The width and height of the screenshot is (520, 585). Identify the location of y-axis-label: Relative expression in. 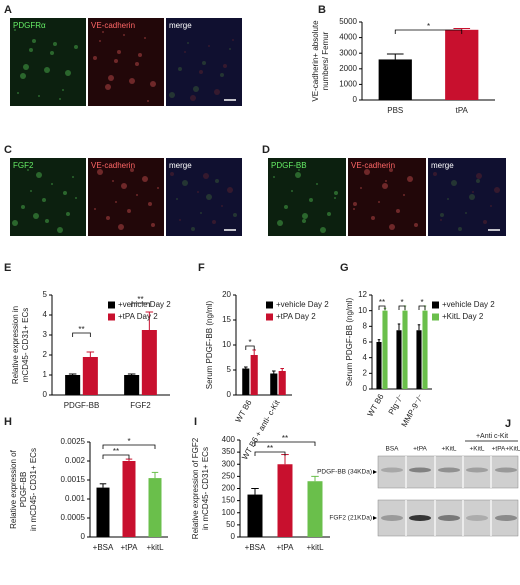
(15, 345).